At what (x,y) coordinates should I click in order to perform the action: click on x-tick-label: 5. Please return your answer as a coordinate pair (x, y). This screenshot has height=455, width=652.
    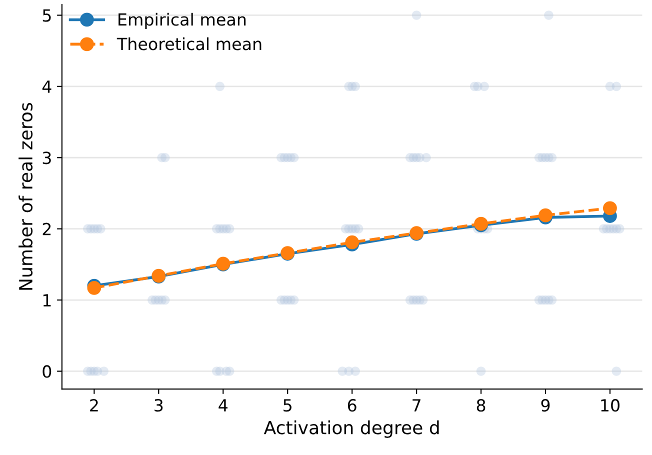
    Looking at the image, I should click on (288, 405).